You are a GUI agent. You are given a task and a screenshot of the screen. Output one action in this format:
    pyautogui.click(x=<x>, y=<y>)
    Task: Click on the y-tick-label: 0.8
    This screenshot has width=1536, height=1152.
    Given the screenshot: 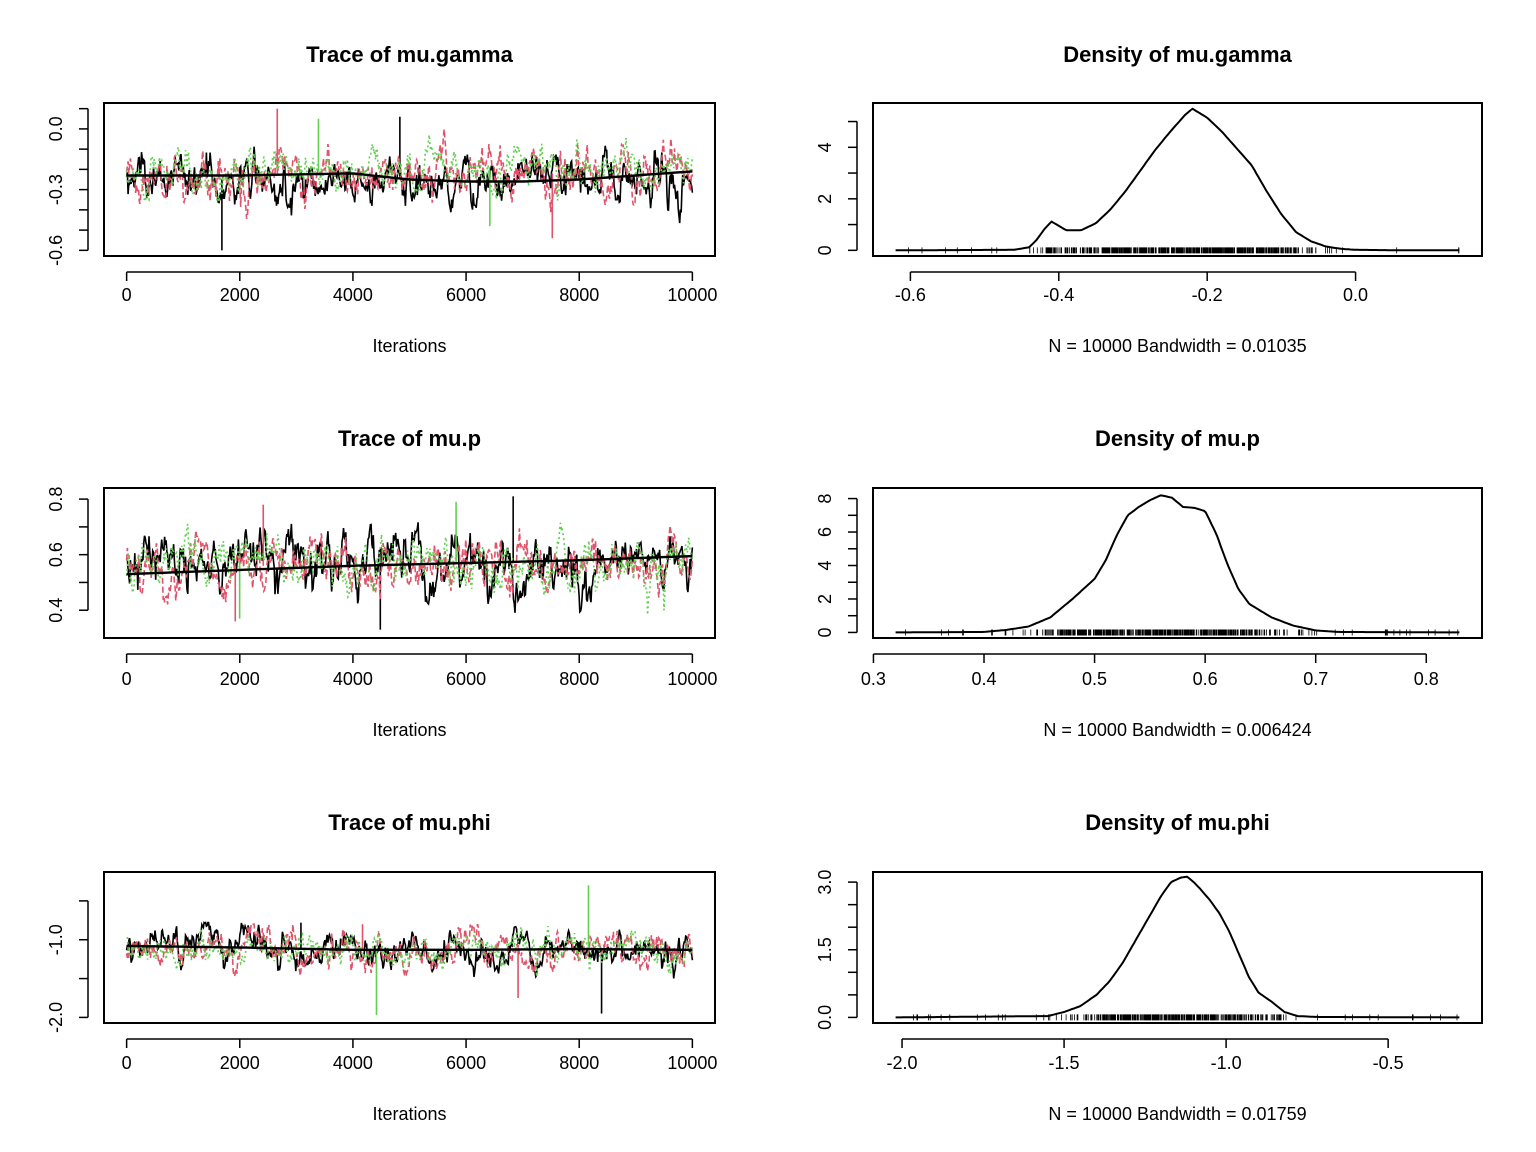 What is the action you would take?
    pyautogui.click(x=56, y=499)
    